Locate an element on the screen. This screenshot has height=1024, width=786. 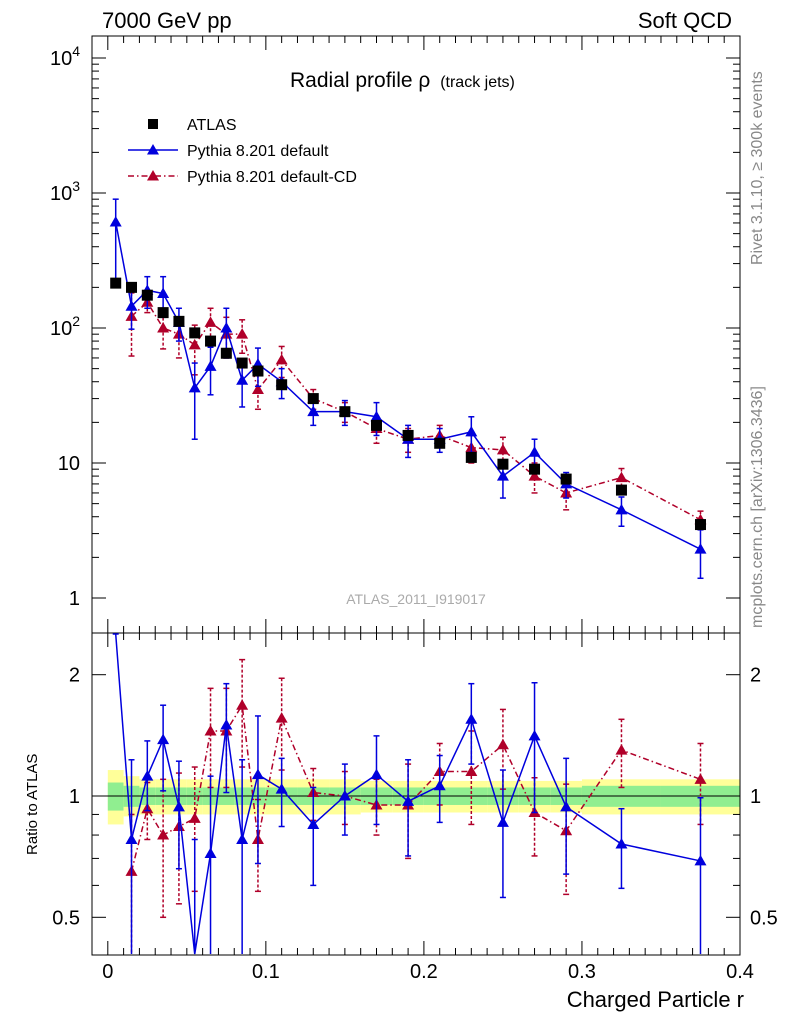
chart-title: Radial profile ρ (track jets) is located at coordinates (402, 80).